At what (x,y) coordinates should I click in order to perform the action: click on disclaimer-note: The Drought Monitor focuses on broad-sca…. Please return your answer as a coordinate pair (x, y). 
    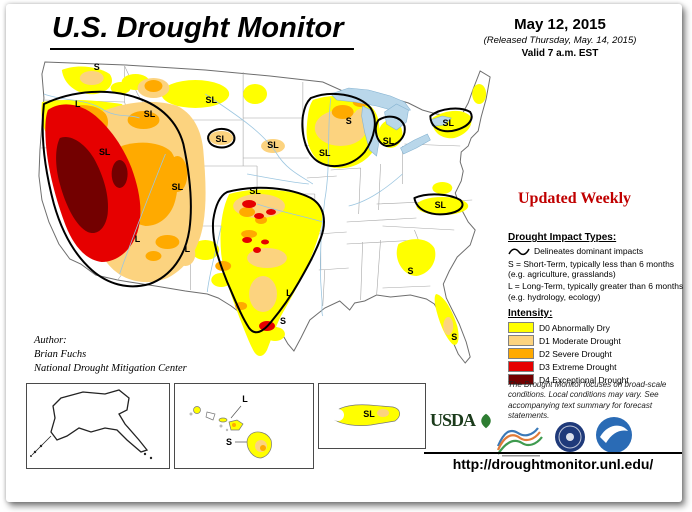
    Looking at the image, I should click on (587, 400).